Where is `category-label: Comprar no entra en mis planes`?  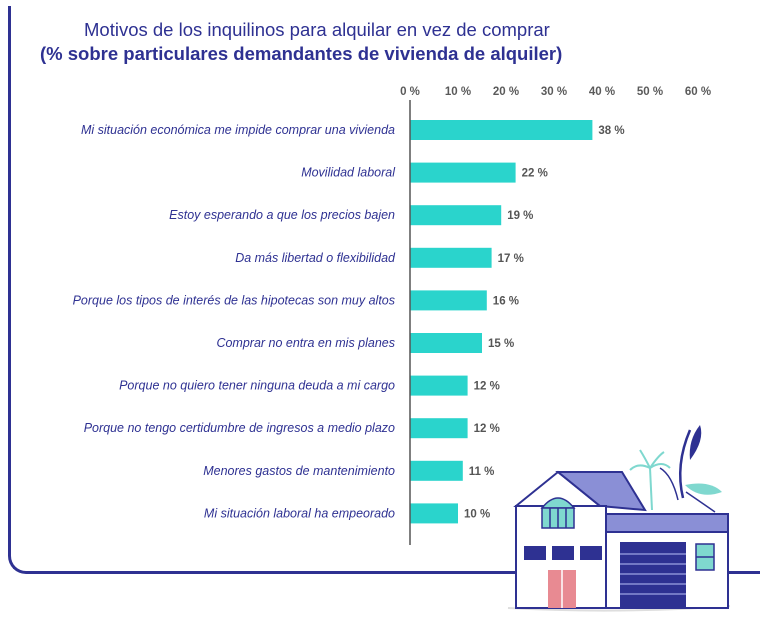
category-label: Comprar no entra en mis planes is located at coordinates (305, 343).